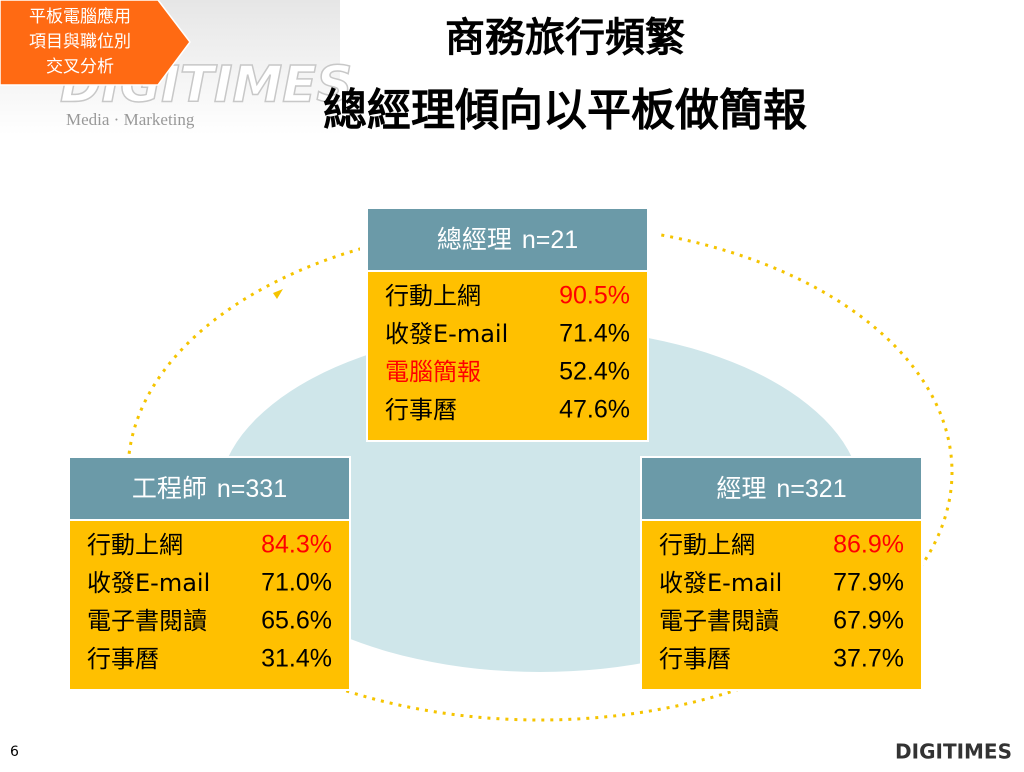  What do you see at coordinates (433, 372) in the screenshot?
I see `item-label: 電腦簡報` at bounding box center [433, 372].